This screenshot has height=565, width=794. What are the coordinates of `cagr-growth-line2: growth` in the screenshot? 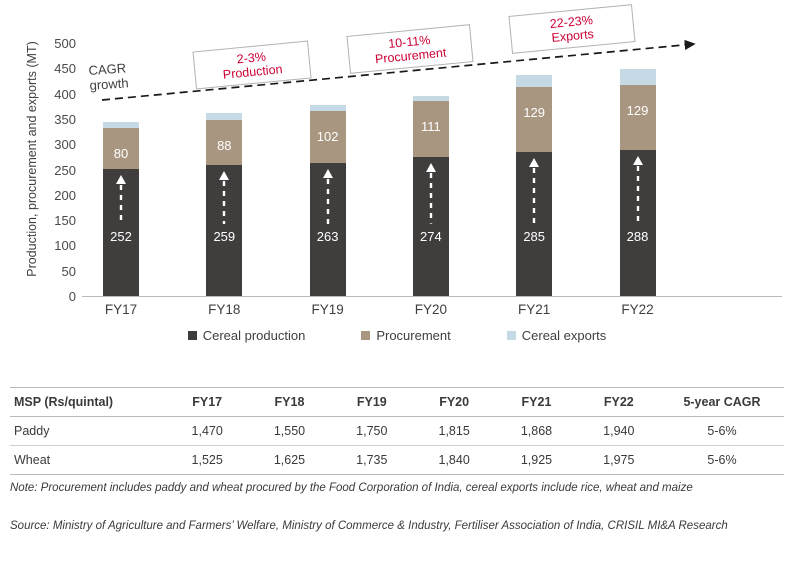 It's located at (109, 84).